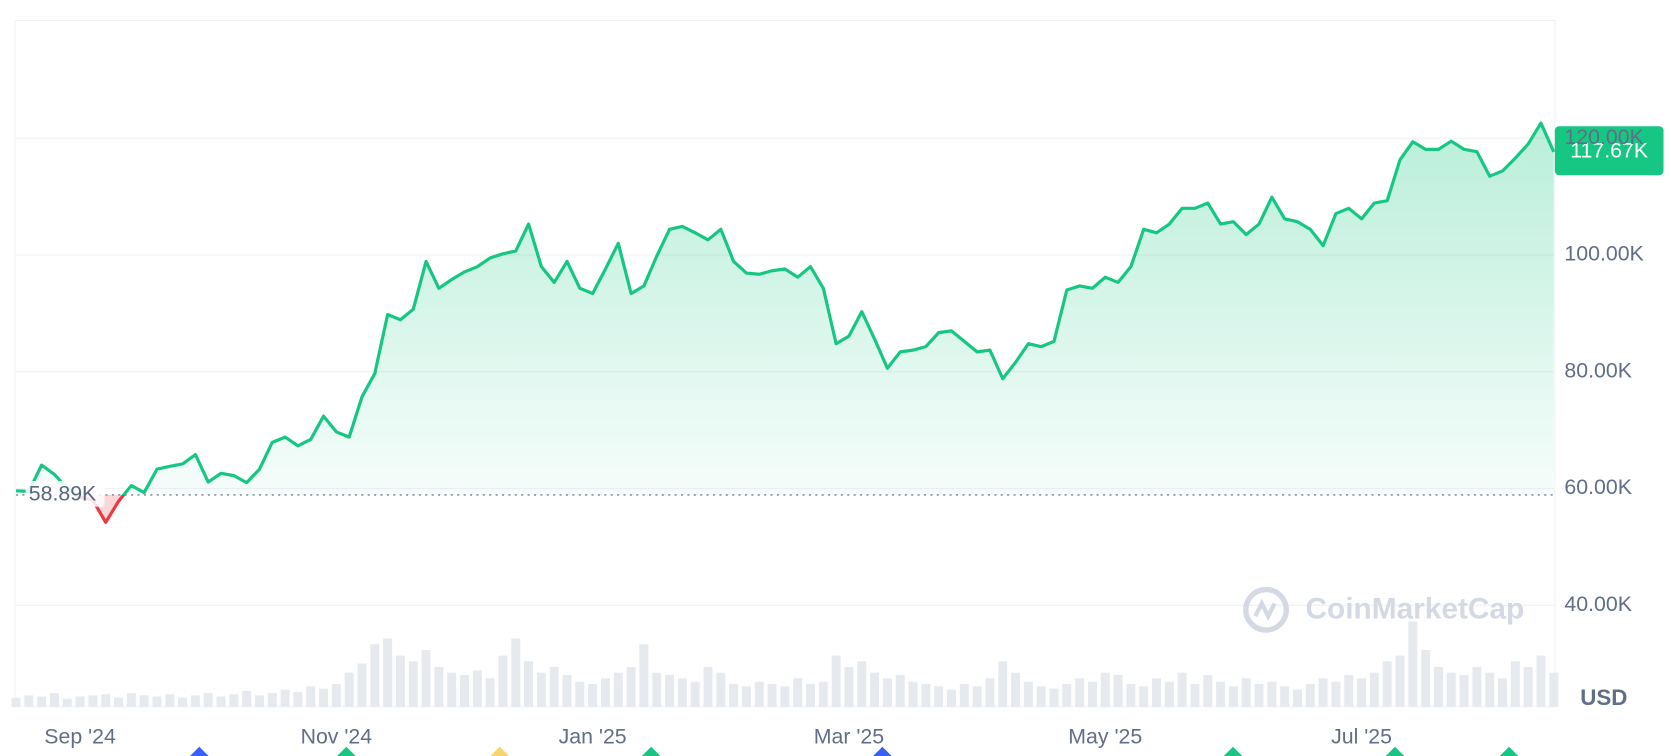 This screenshot has width=1671, height=756. I want to click on y-tick-label: 100.00K, so click(1603, 254).